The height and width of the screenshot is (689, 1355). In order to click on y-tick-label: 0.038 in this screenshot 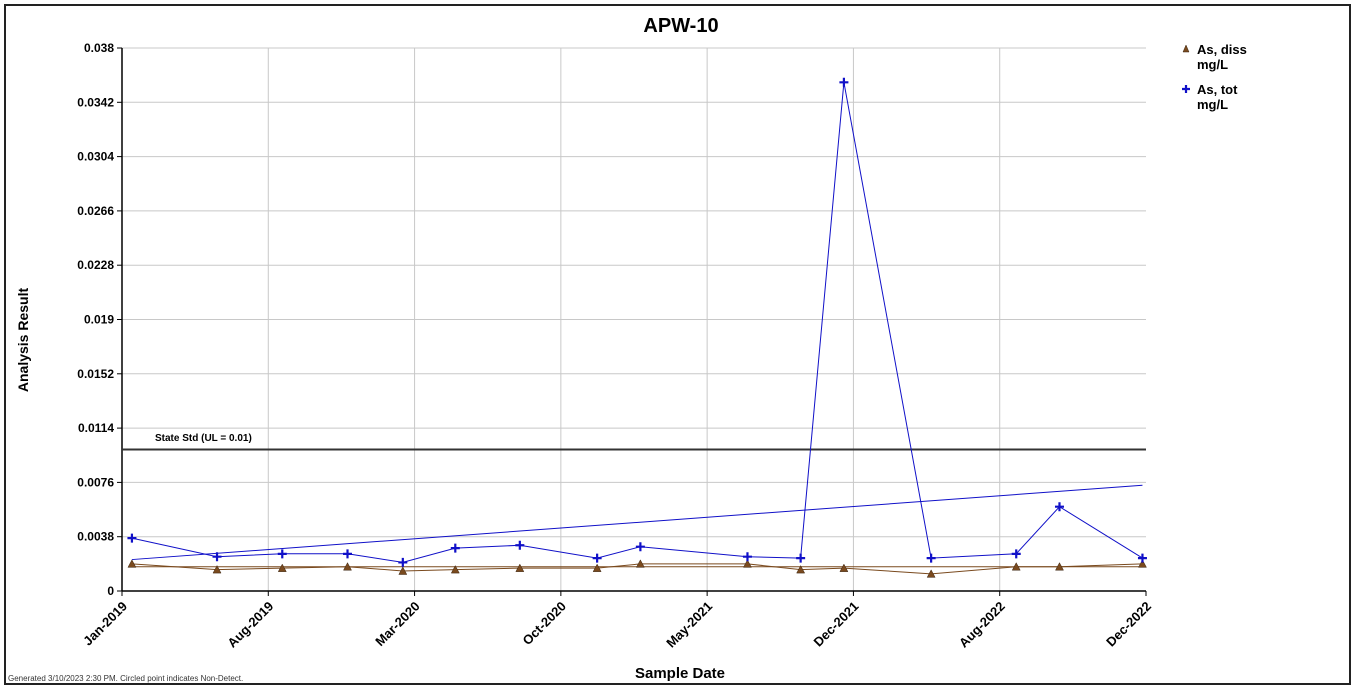, I will do `click(99, 48)`.